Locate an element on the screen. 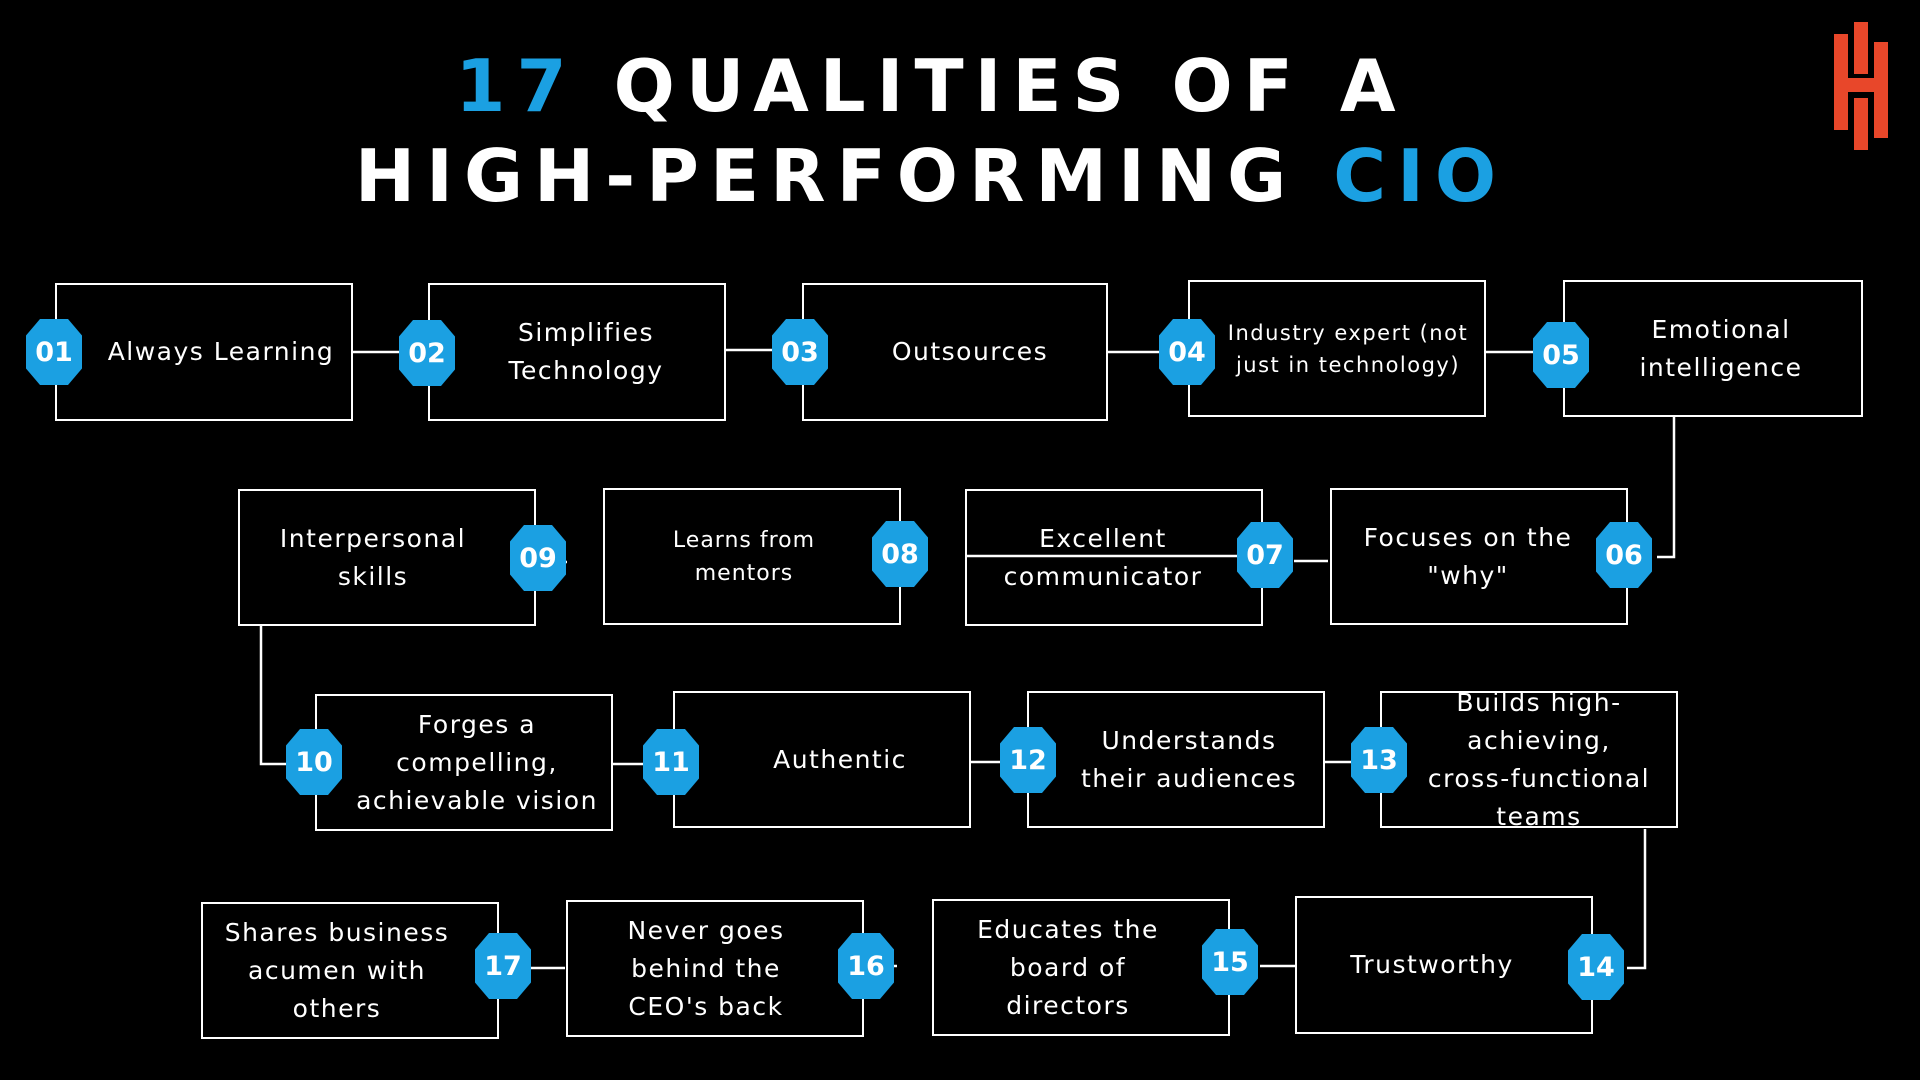 The image size is (1920, 1080). quality-box-04: Industry expert (not just in technology) is located at coordinates (1337, 348).